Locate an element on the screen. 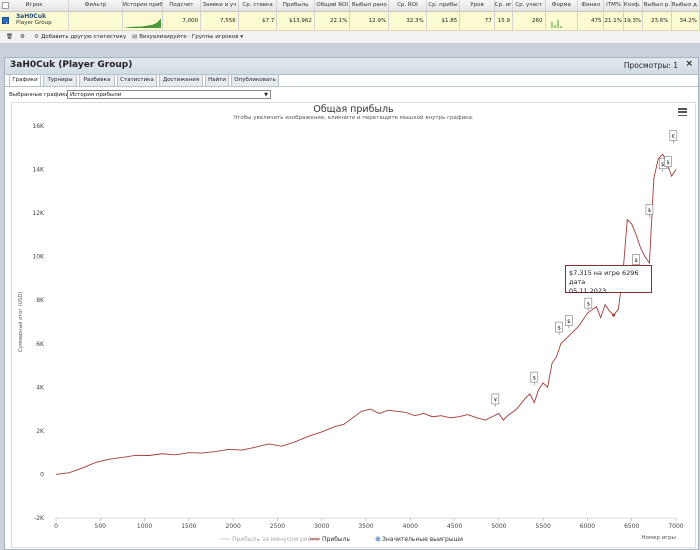 This screenshot has height=550, width=700. x-tick-label: 4500 is located at coordinates (454, 526).